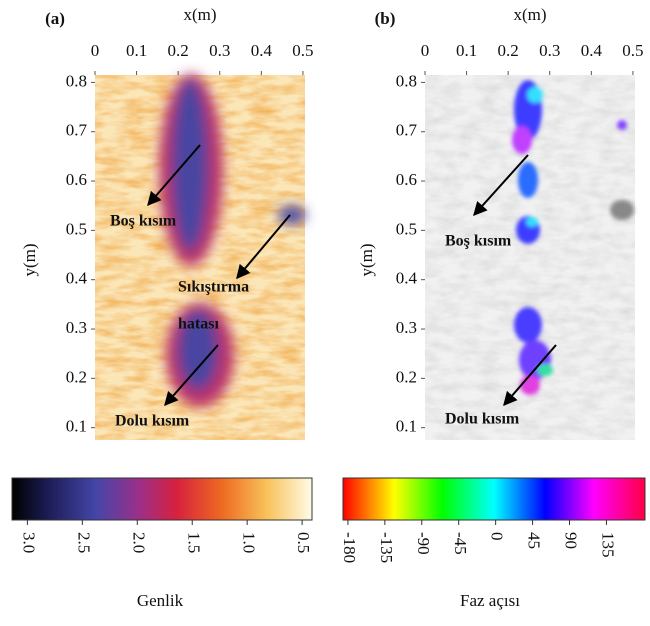 The height and width of the screenshot is (626, 650). I want to click on colorbar-tick-label: 1.0, so click(248, 542).